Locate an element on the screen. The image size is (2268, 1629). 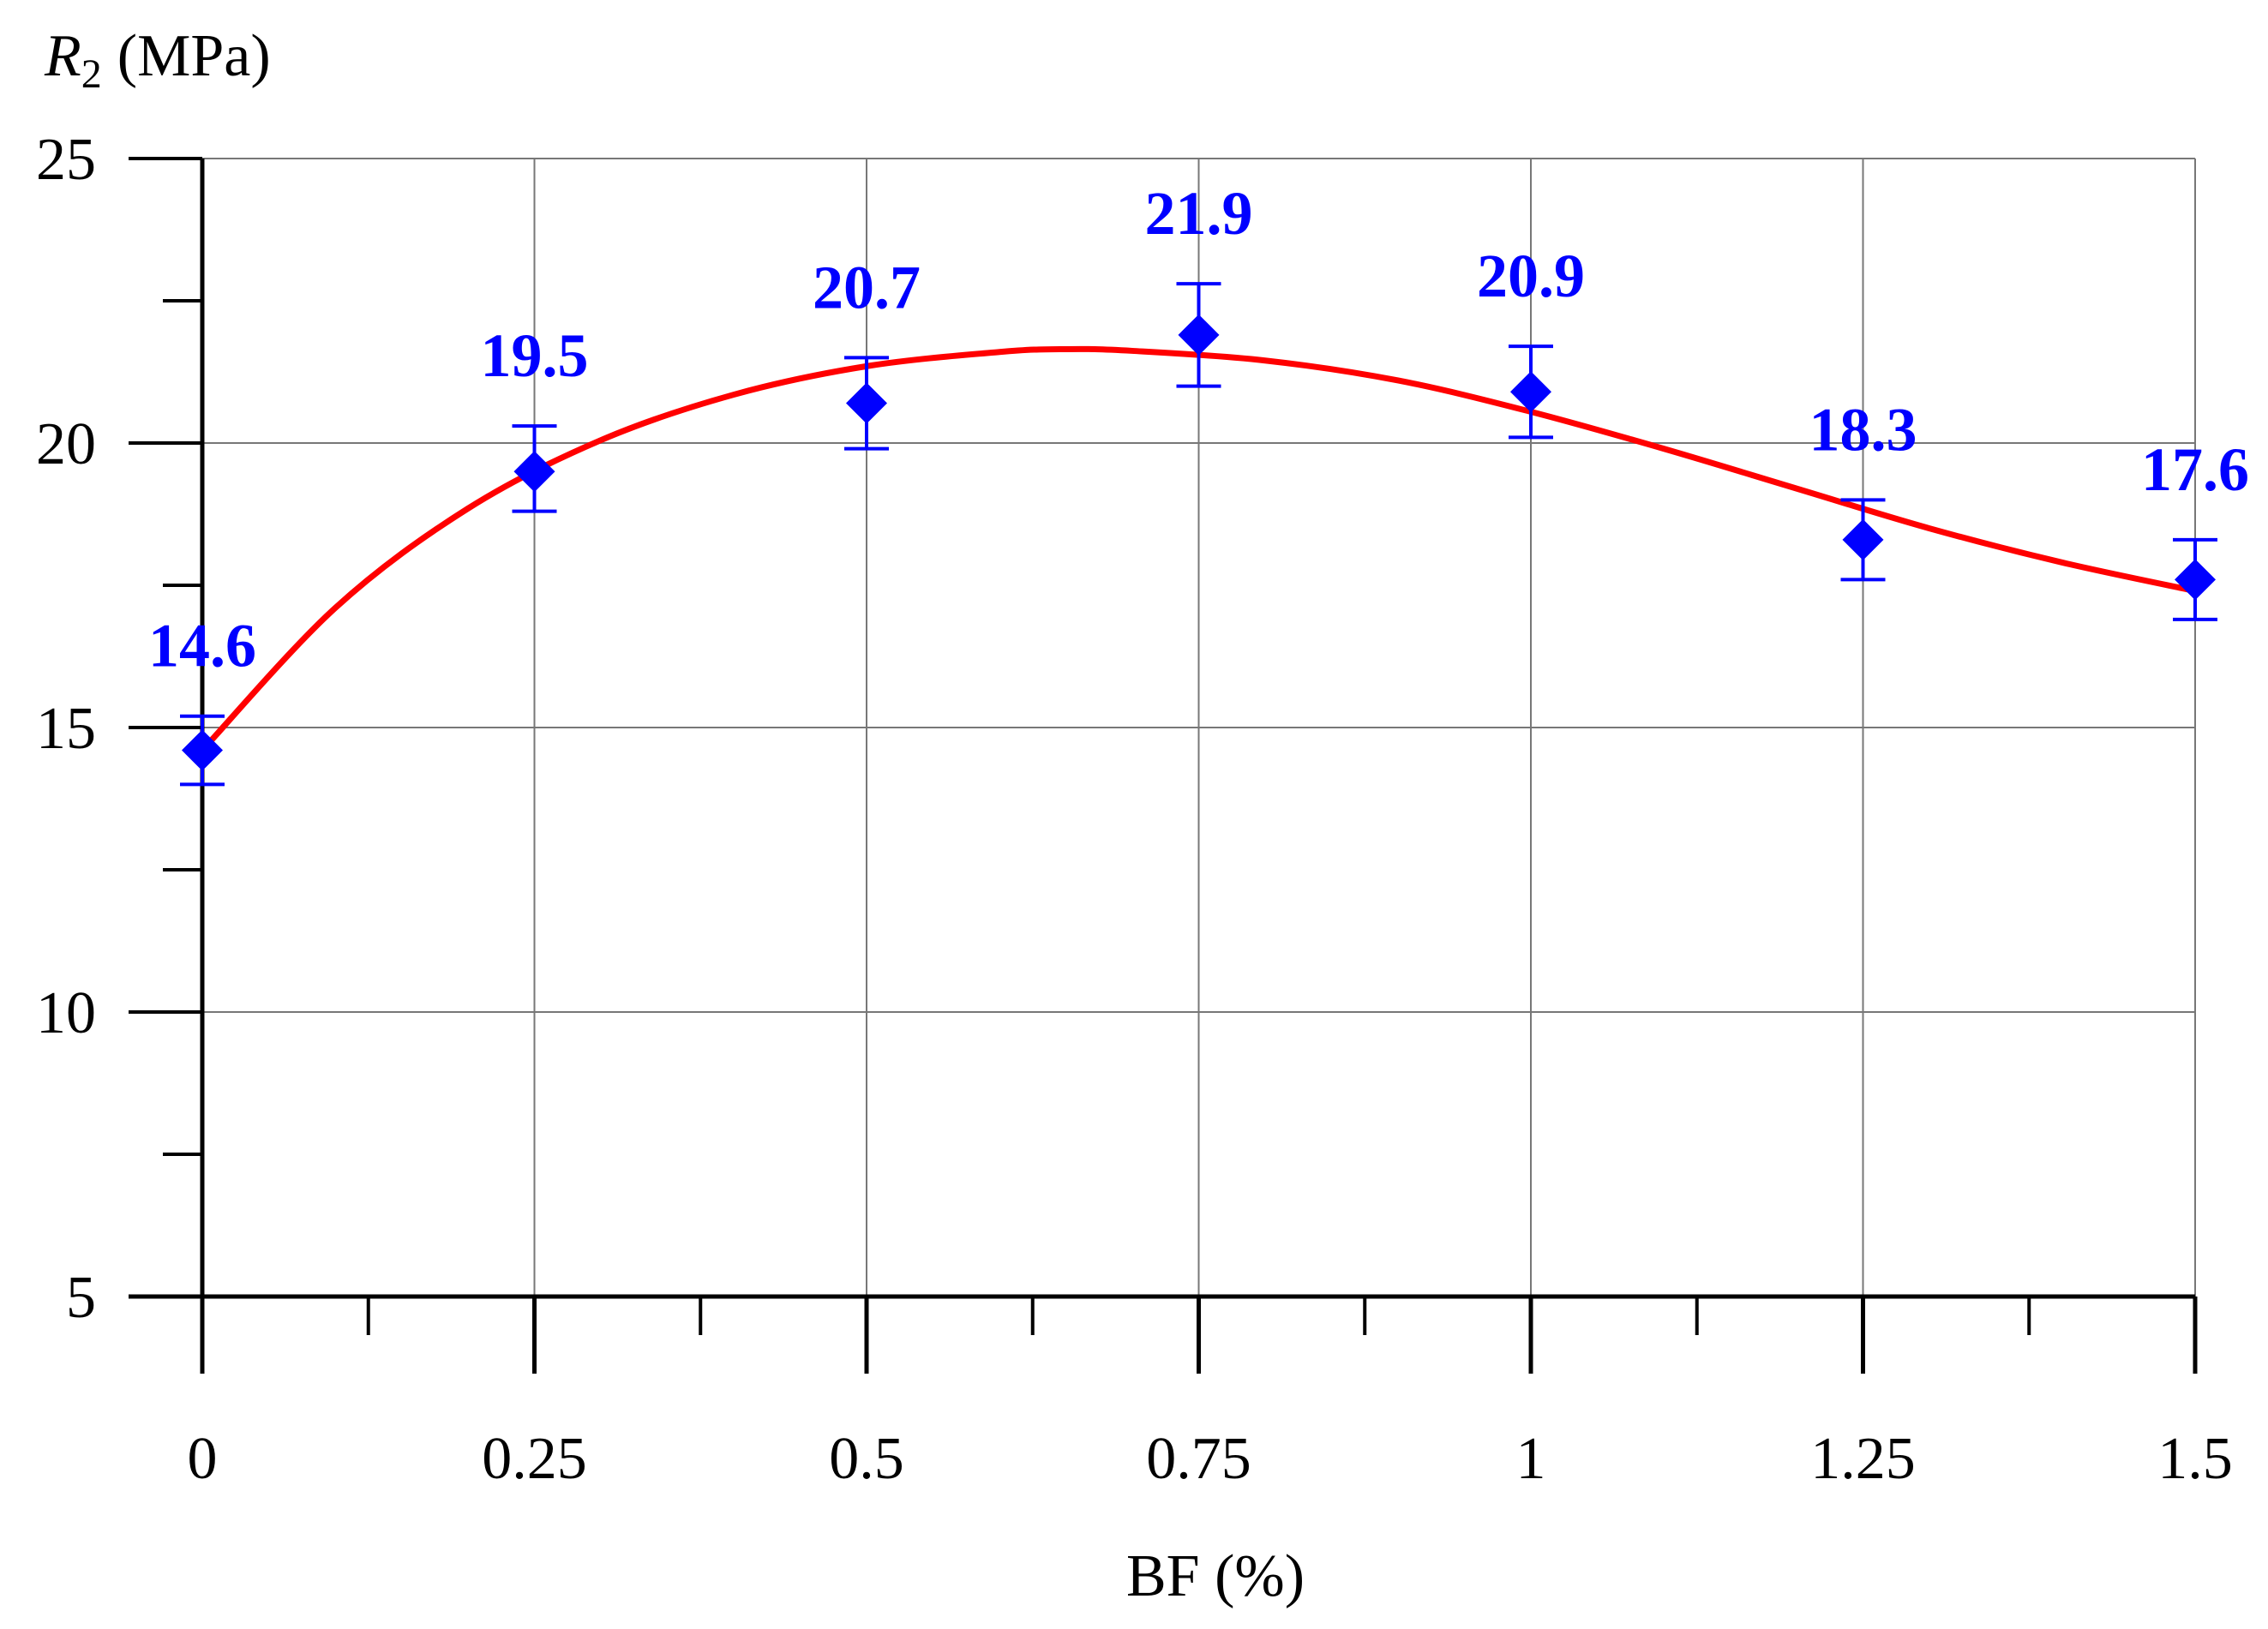
data-label: 17.6 is located at coordinates (2195, 469).